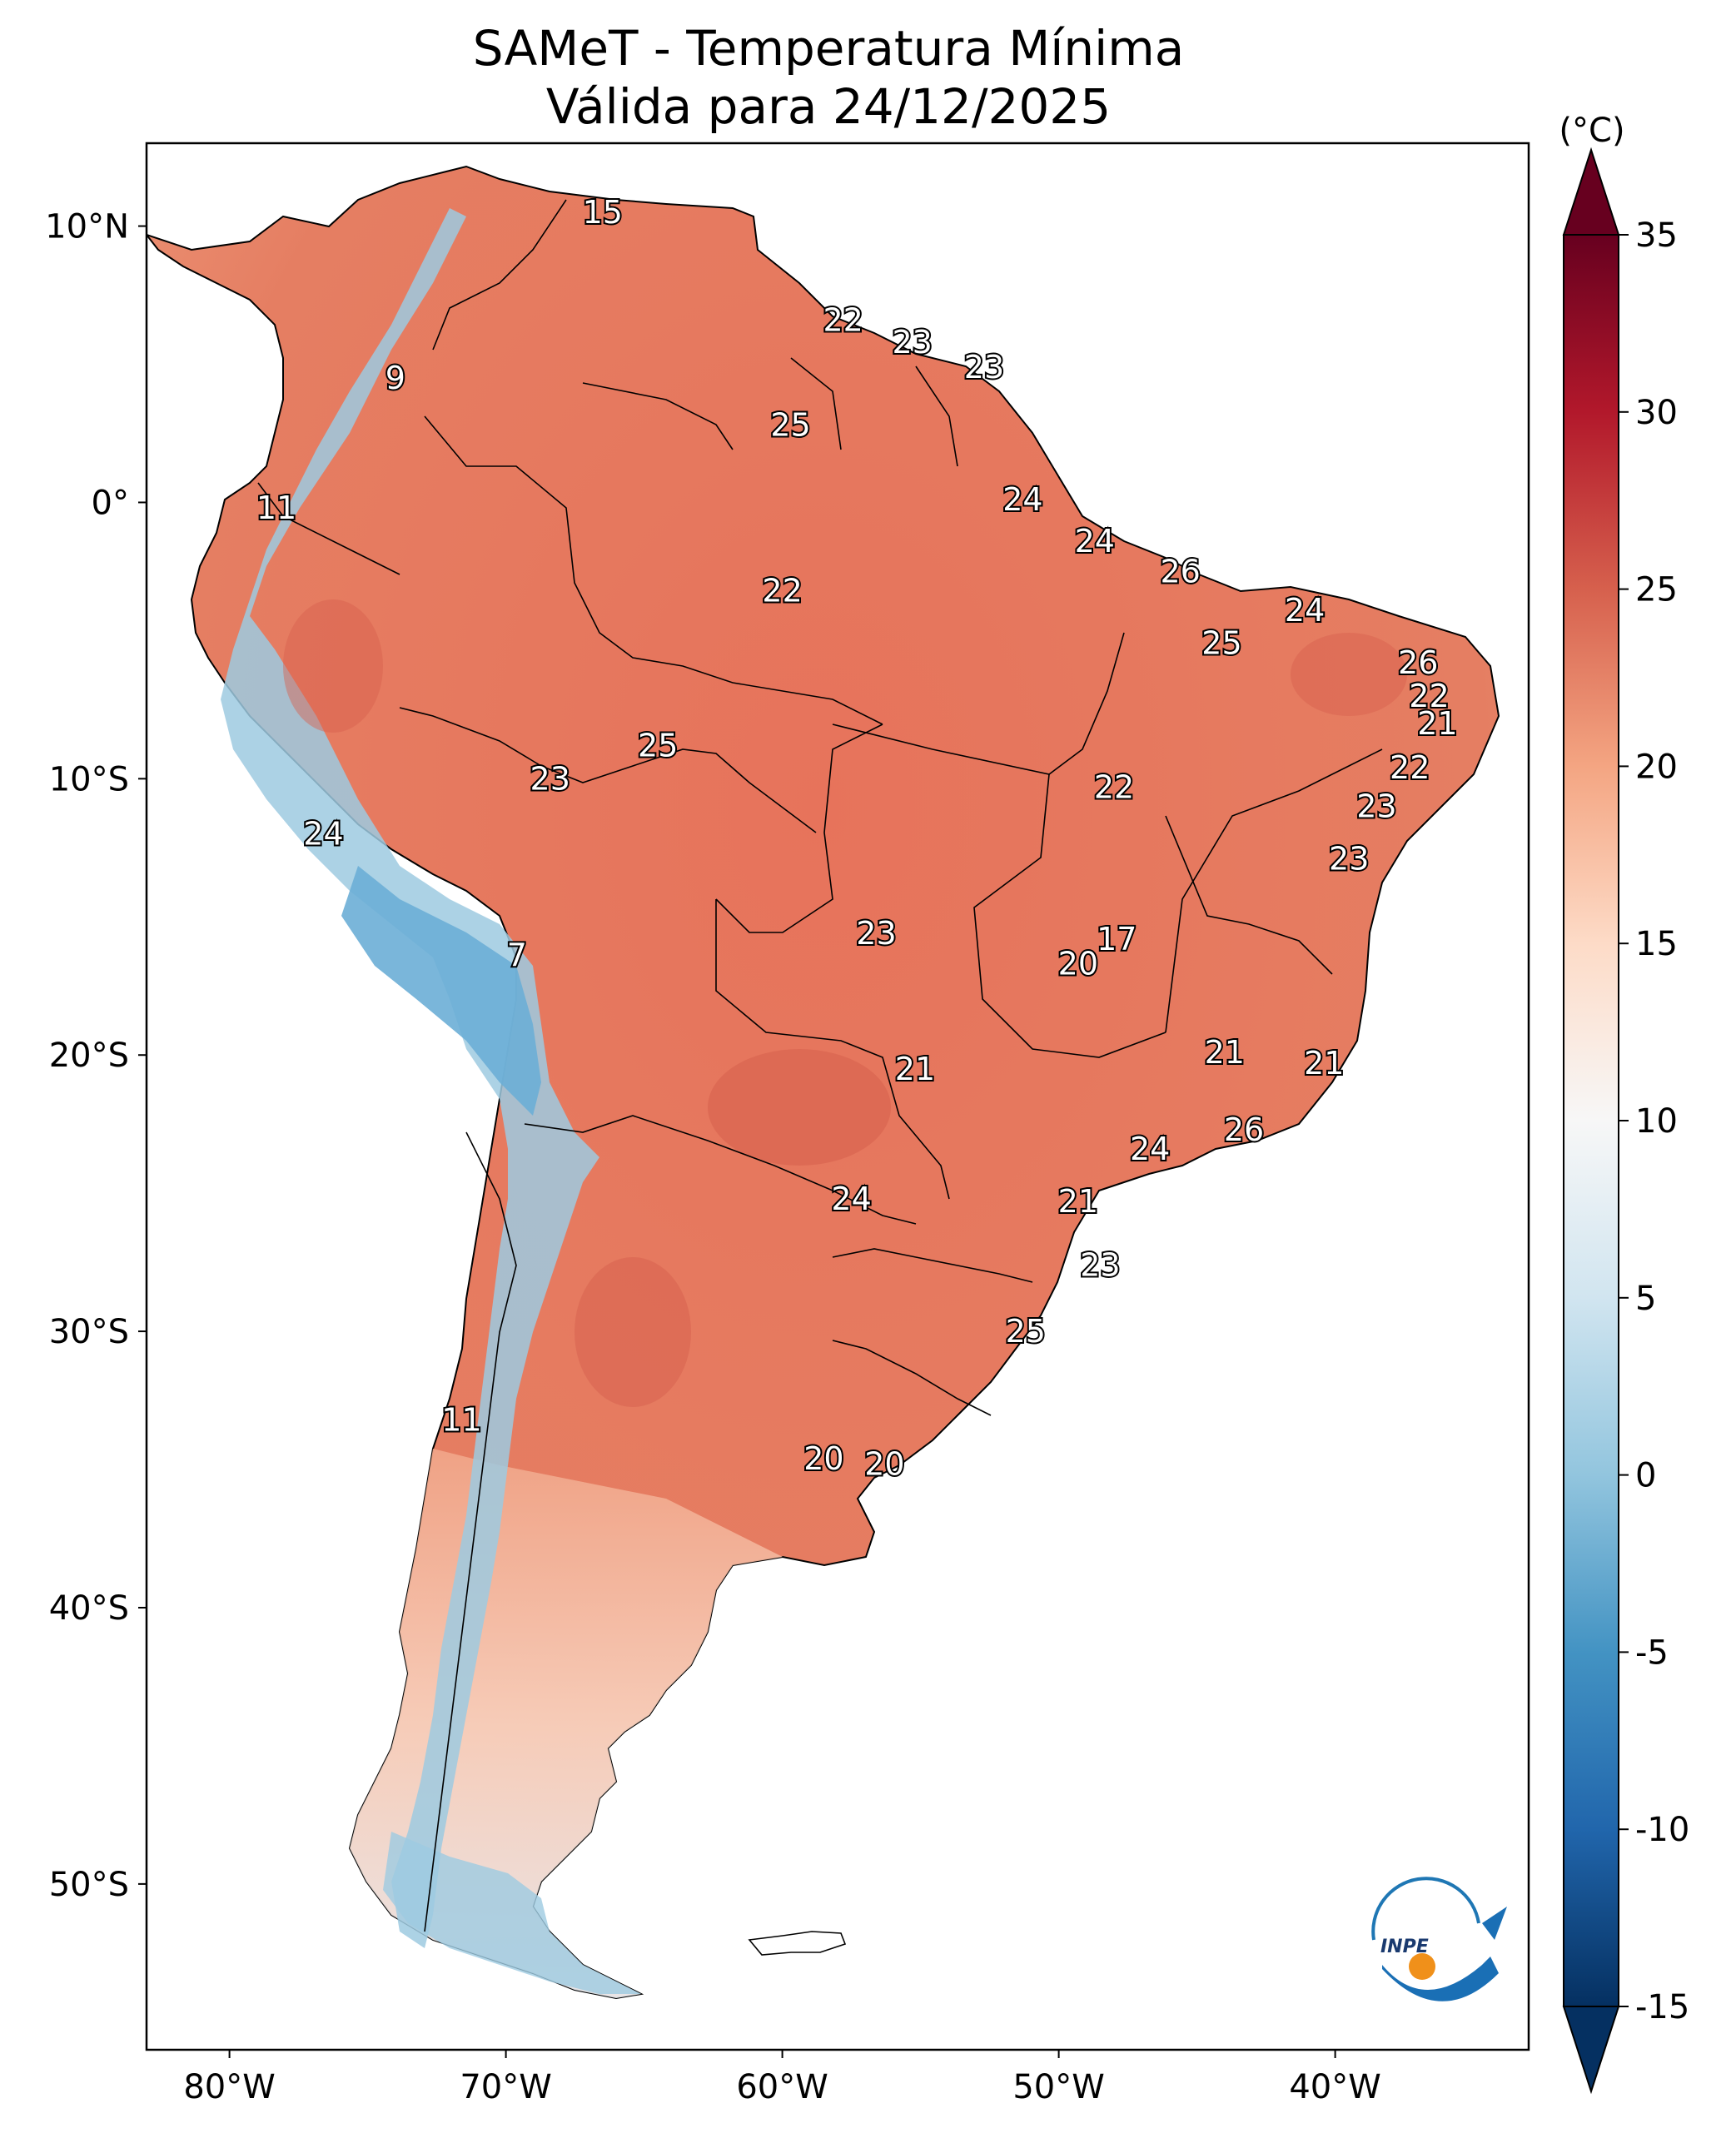 The width and height of the screenshot is (1736, 2153). What do you see at coordinates (816, 403) in the screenshot?
I see `border-guyana` at bounding box center [816, 403].